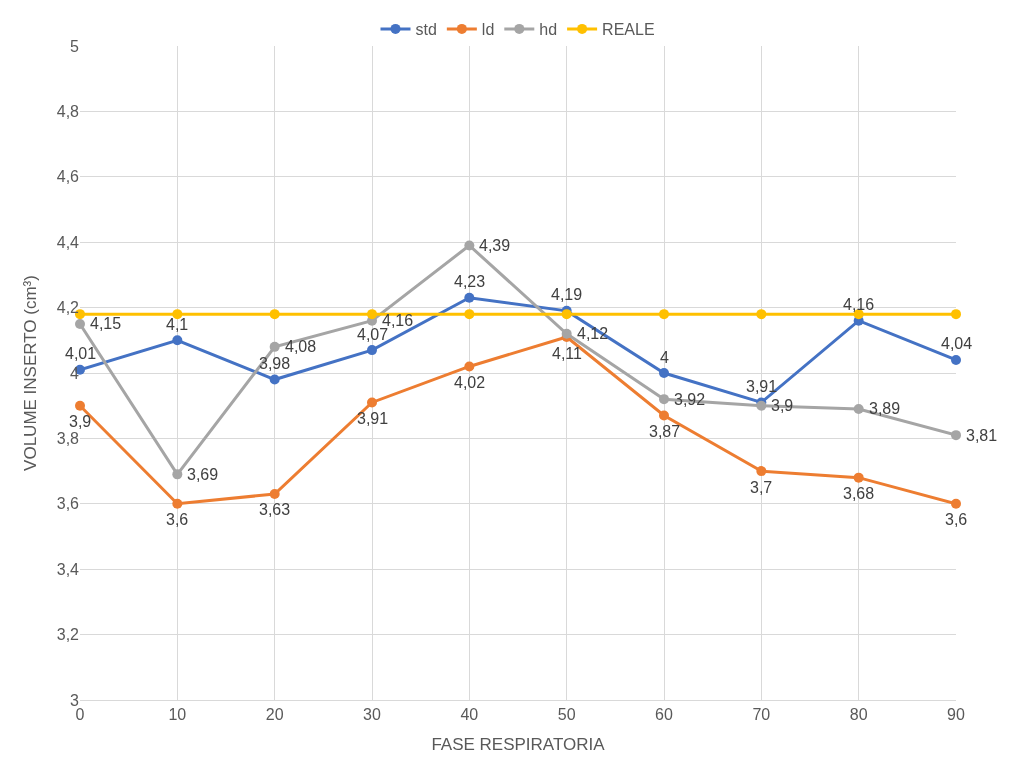 The image size is (1016, 780). I want to click on data-label: 3,81, so click(982, 435).